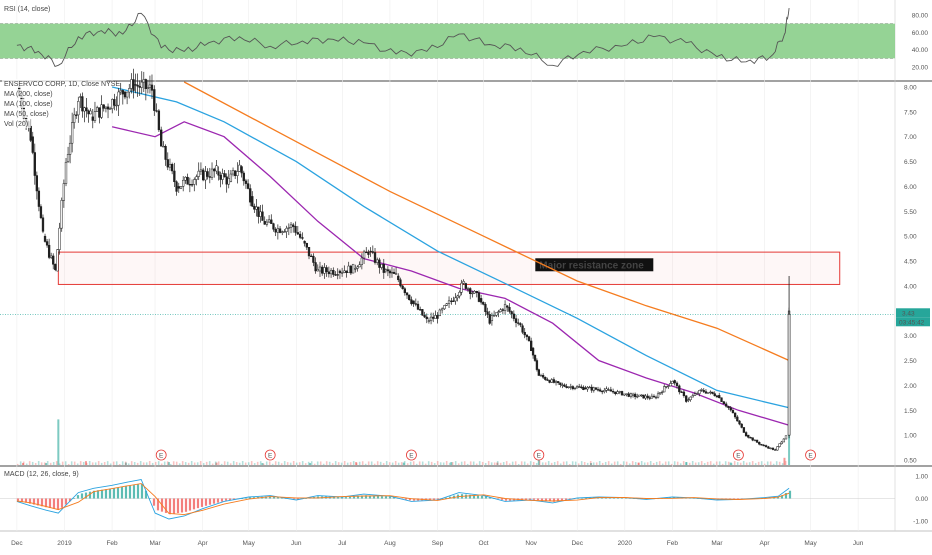 The image size is (932, 555). Describe the element at coordinates (673, 543) in the screenshot. I see `x-tick-label: Feb` at that location.